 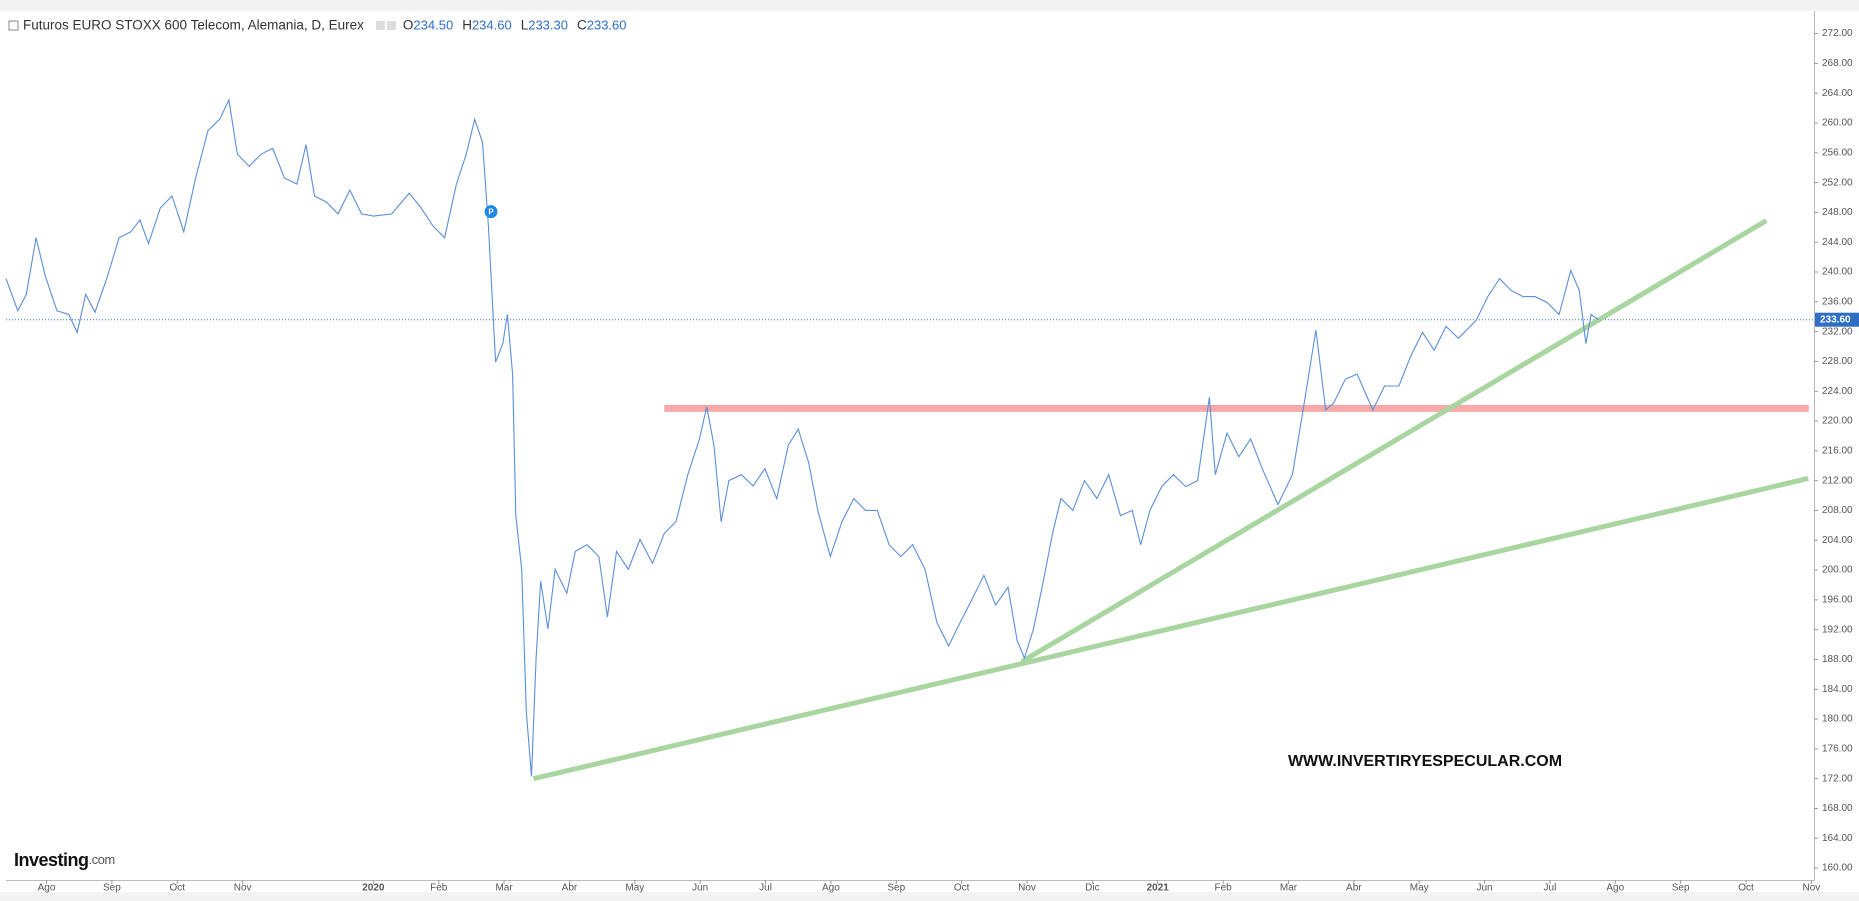 I want to click on y-axis-line, so click(x=1814, y=446).